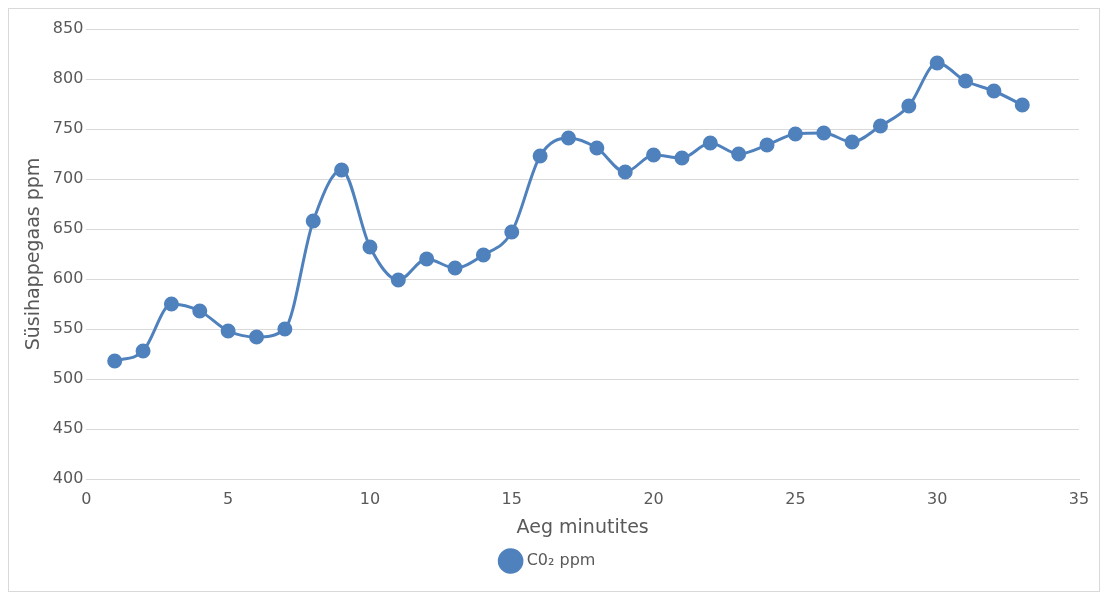 This screenshot has width=1109, height=600. I want to click on x-tick-label: 20, so click(653, 498).